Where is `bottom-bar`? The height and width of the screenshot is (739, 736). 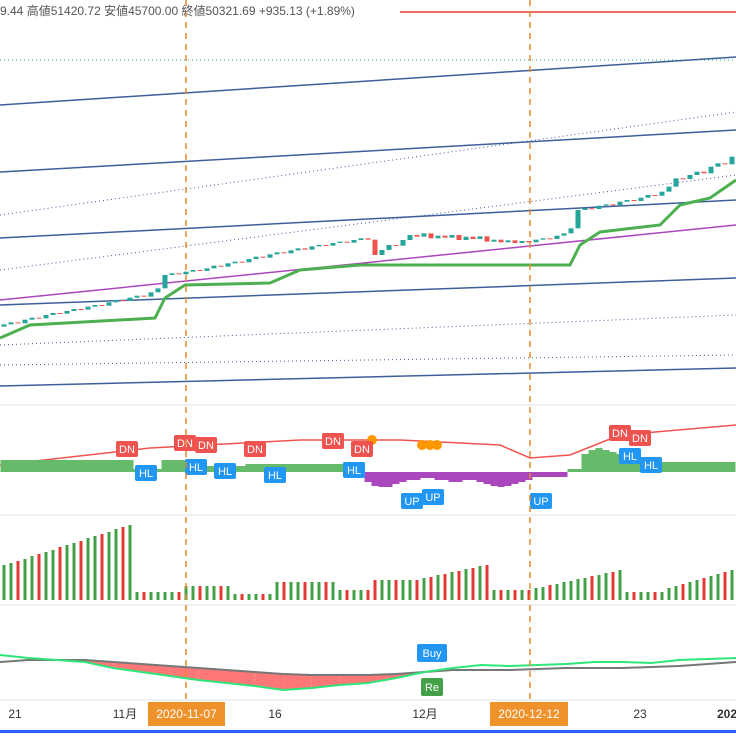
bottom-bar is located at coordinates (368, 731).